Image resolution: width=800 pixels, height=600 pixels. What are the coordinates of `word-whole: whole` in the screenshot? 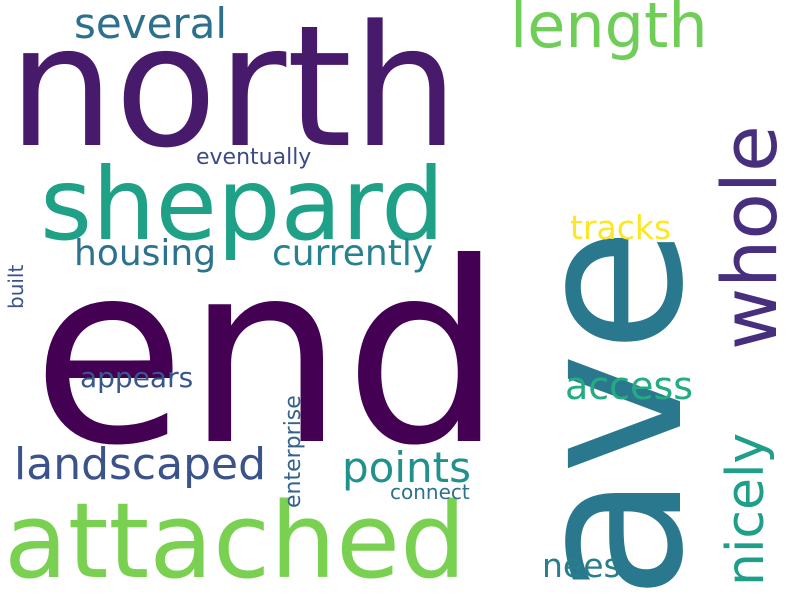 It's located at (749, 237).